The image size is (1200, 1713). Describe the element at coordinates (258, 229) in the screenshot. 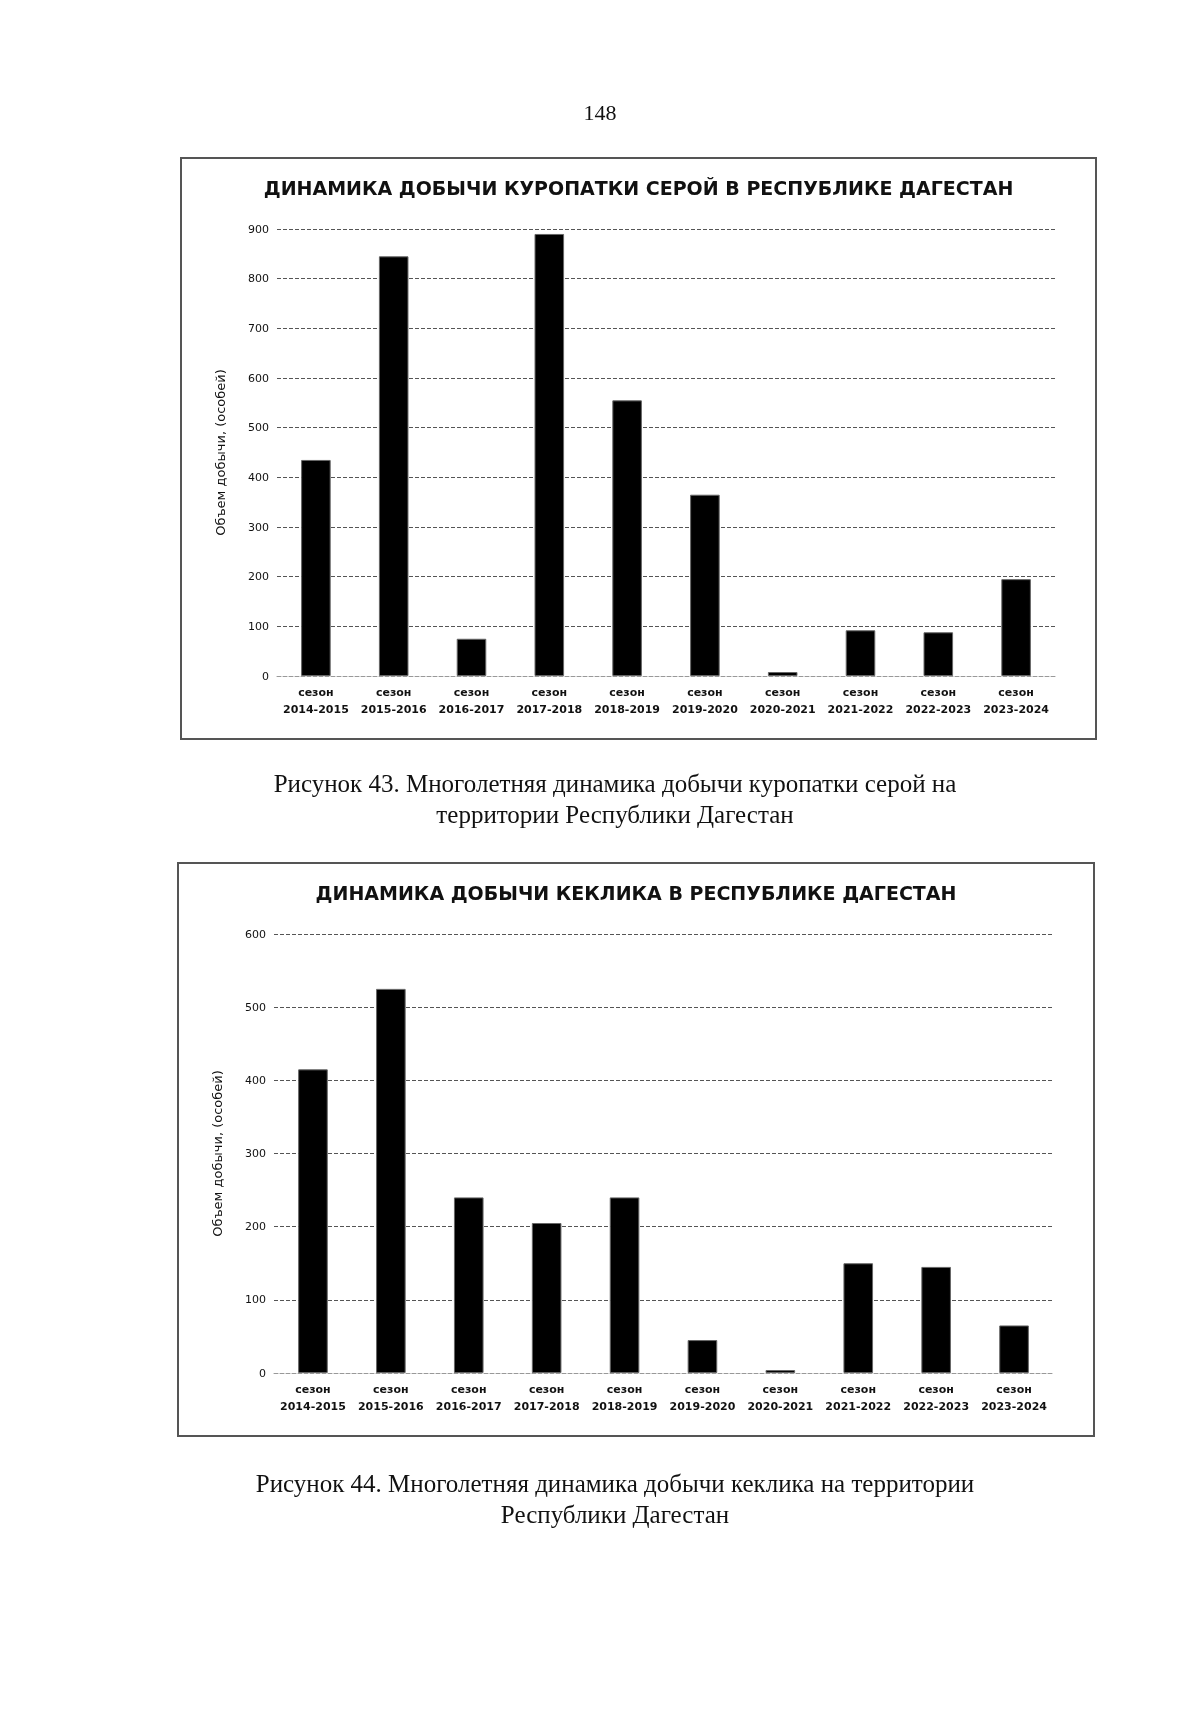

I see `y-tick-label: 900` at that location.